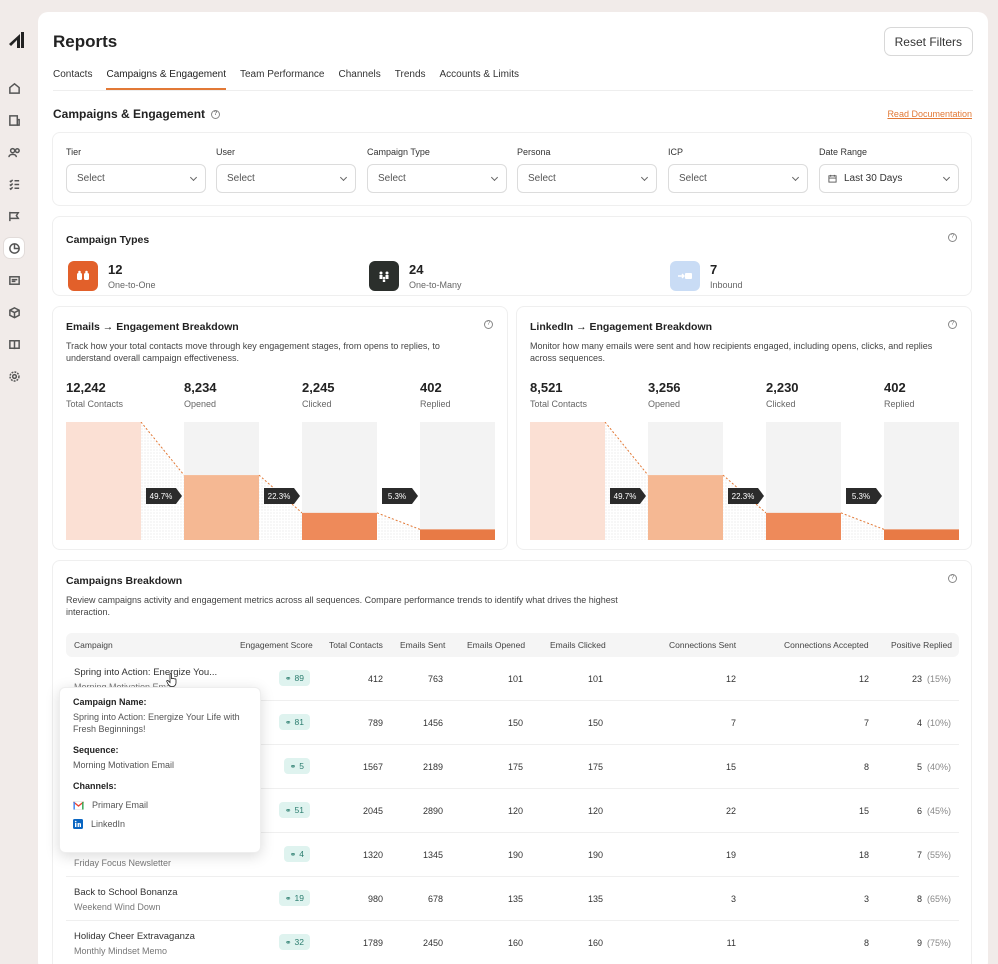 The image size is (998, 964). I want to click on metric-value: 3,256, so click(664, 387).